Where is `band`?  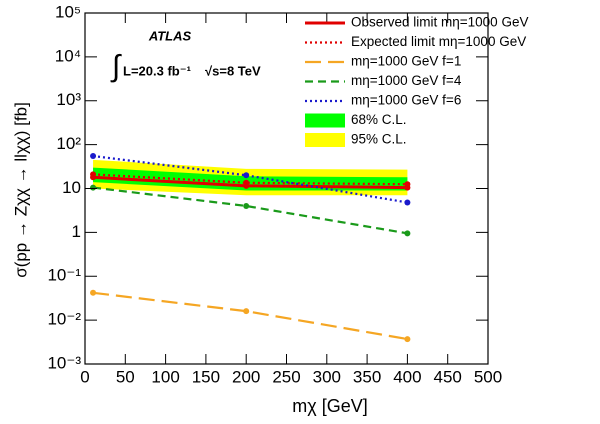
band is located at coordinates (250, 179).